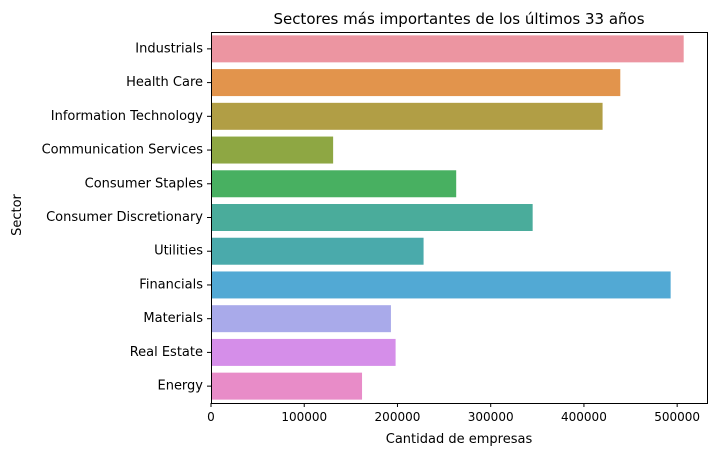  What do you see at coordinates (441, 285) in the screenshot?
I see `bar-financials` at bounding box center [441, 285].